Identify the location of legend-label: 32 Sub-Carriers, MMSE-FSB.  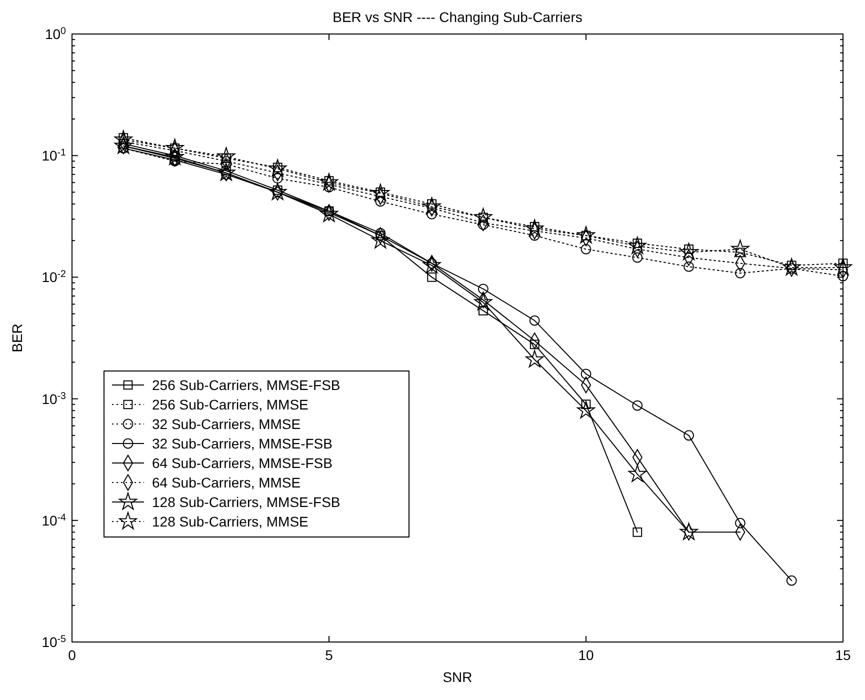
(242, 444).